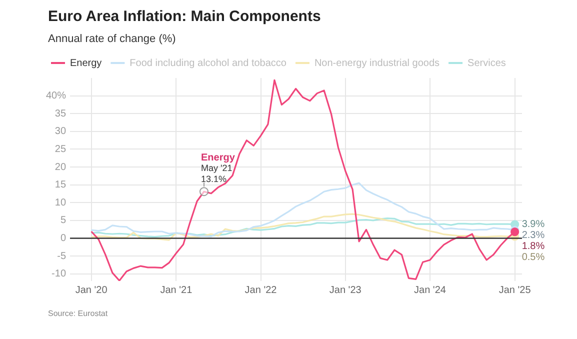 This screenshot has width=577, height=339. What do you see at coordinates (61, 256) in the screenshot?
I see `y-tick-label: -5` at bounding box center [61, 256].